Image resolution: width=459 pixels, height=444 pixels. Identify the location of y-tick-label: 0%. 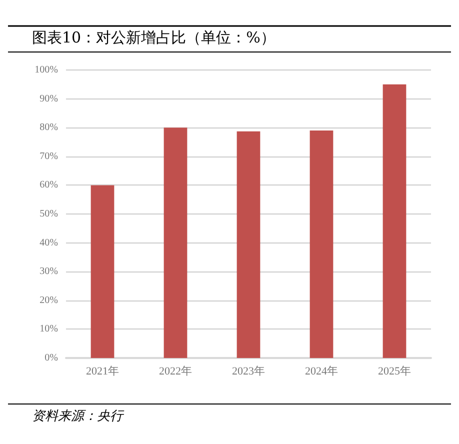
(51, 358).